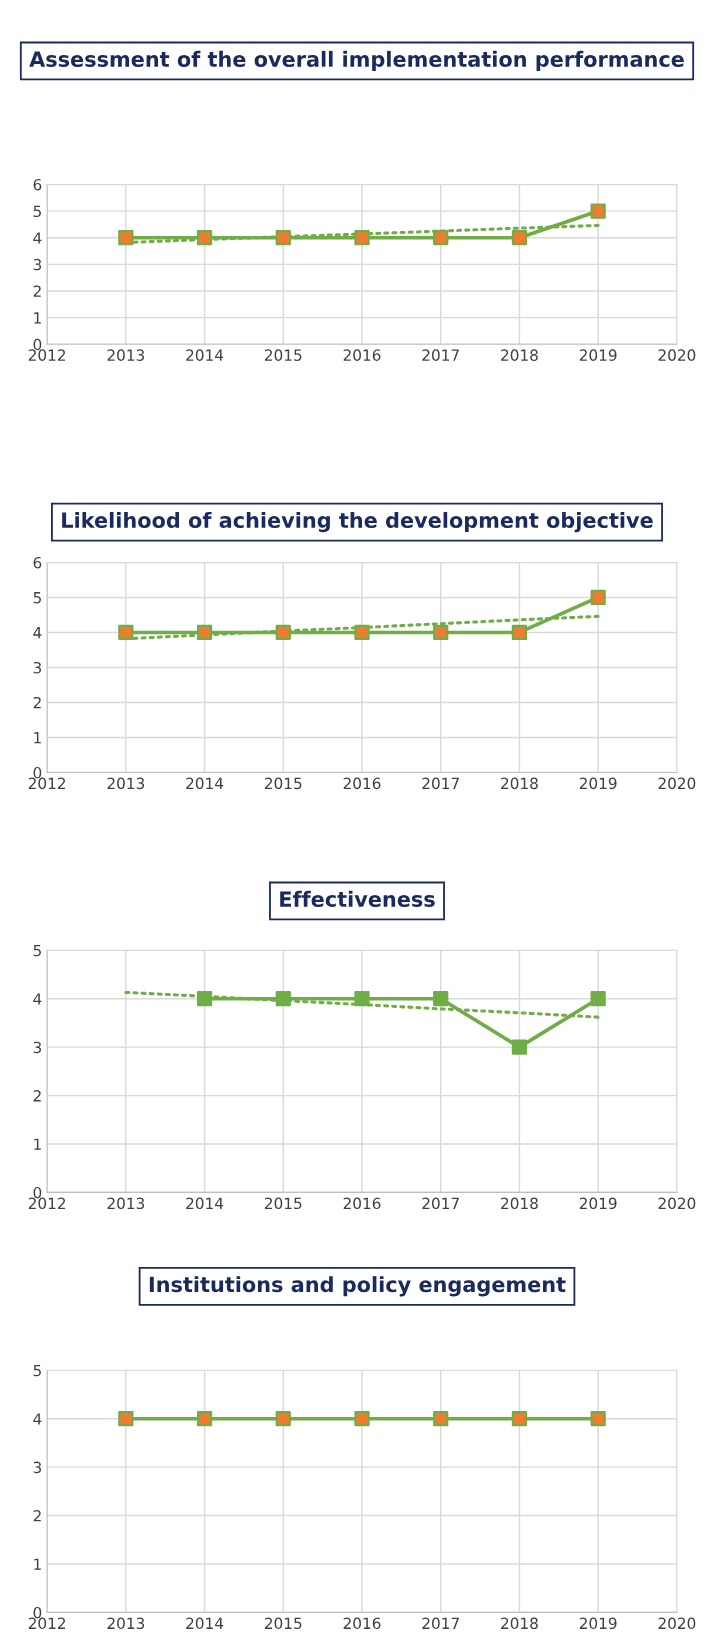 Image resolution: width=714 pixels, height=1647 pixels. What do you see at coordinates (357, 1286) in the screenshot?
I see `chart-title: Institutions and policy engagement` at bounding box center [357, 1286].